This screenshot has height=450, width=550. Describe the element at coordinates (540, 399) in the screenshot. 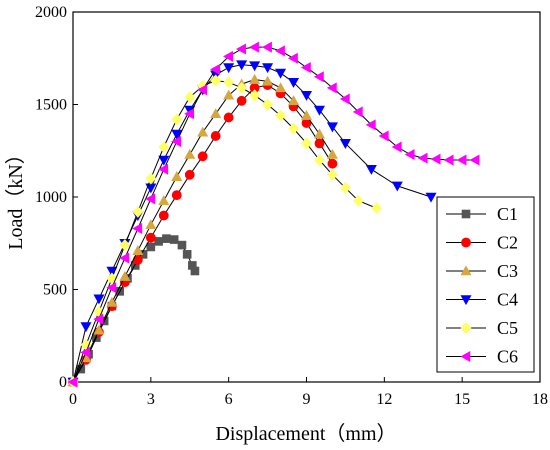

I see `x-tick-label: 18` at that location.